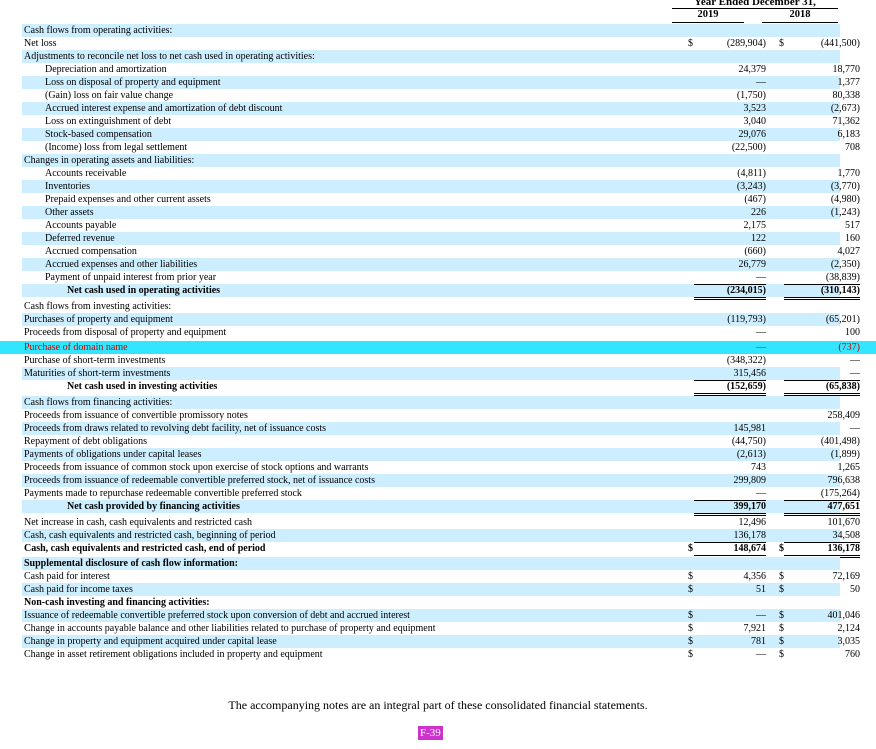 The image size is (876, 749). Describe the element at coordinates (849, 628) in the screenshot. I see `value-2018: 2,124` at that location.